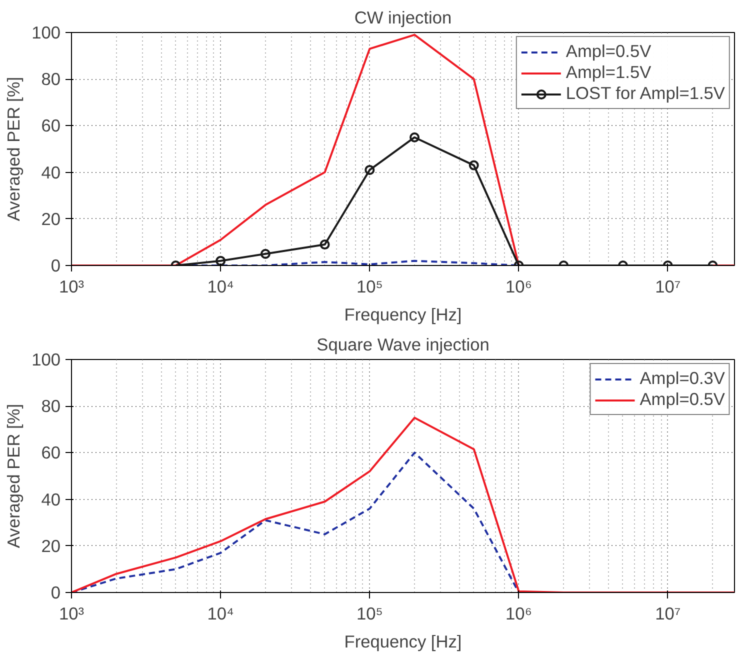  I want to click on chart-title: Square Wave injection, so click(403, 344).